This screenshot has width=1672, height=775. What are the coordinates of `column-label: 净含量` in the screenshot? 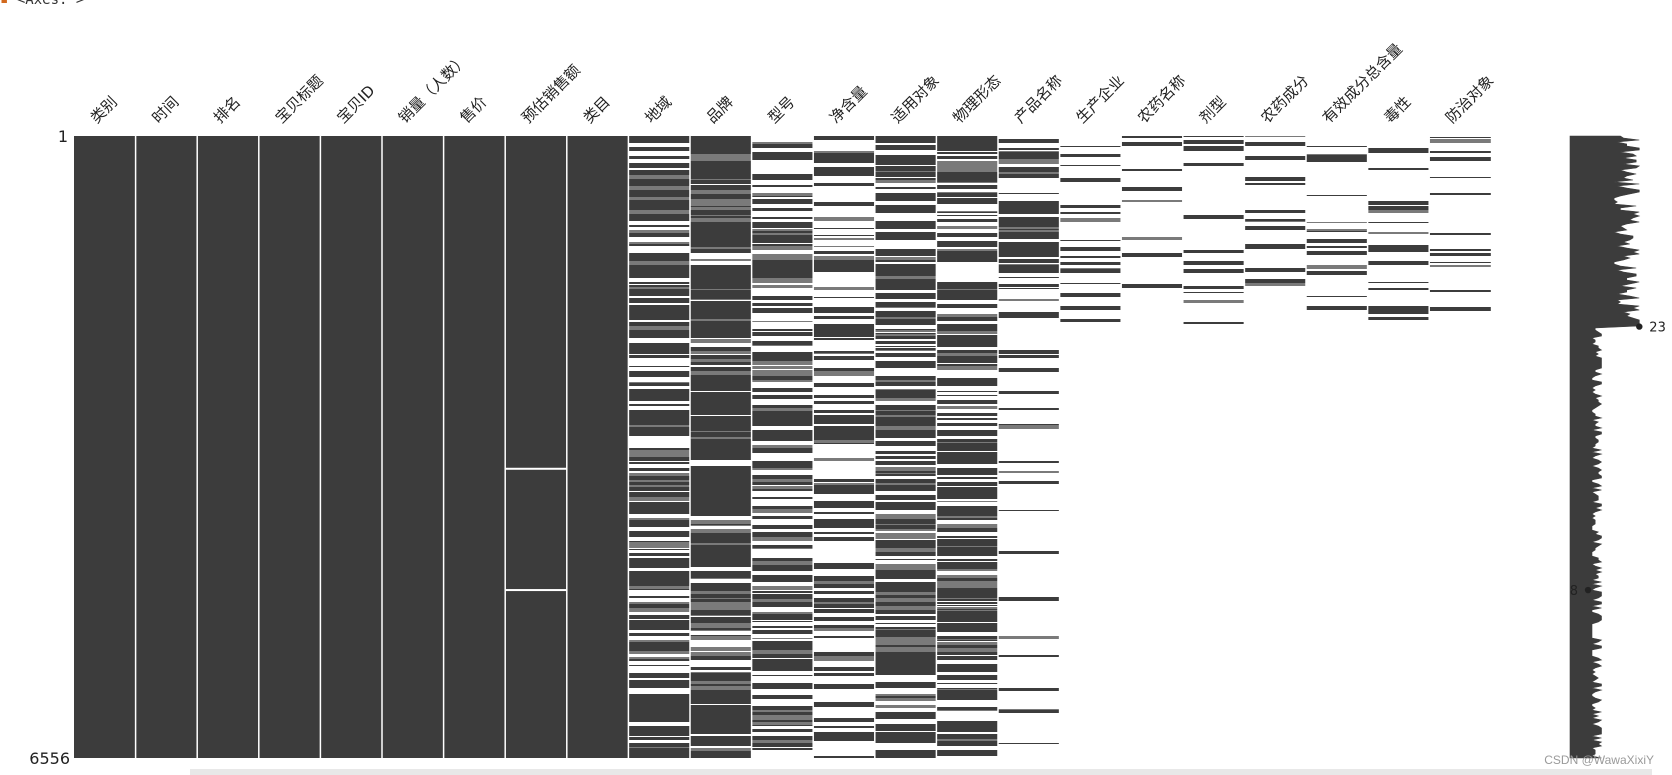 It's located at (848, 104).